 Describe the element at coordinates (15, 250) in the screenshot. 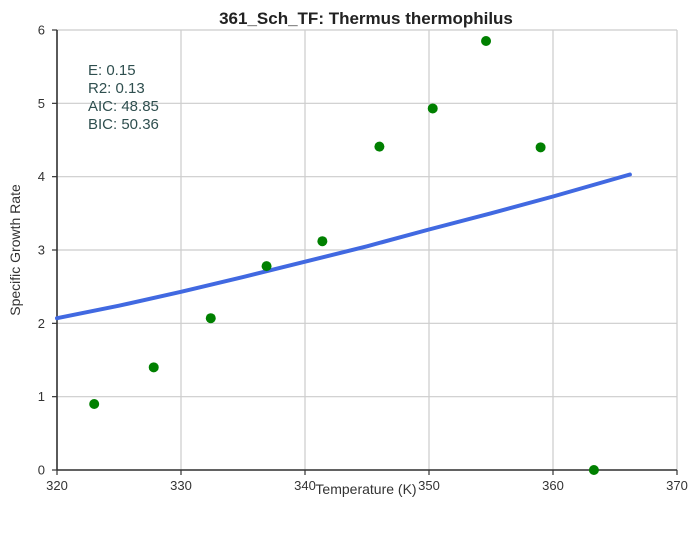

I see `y-axis-label: Specific Growth Rate` at that location.